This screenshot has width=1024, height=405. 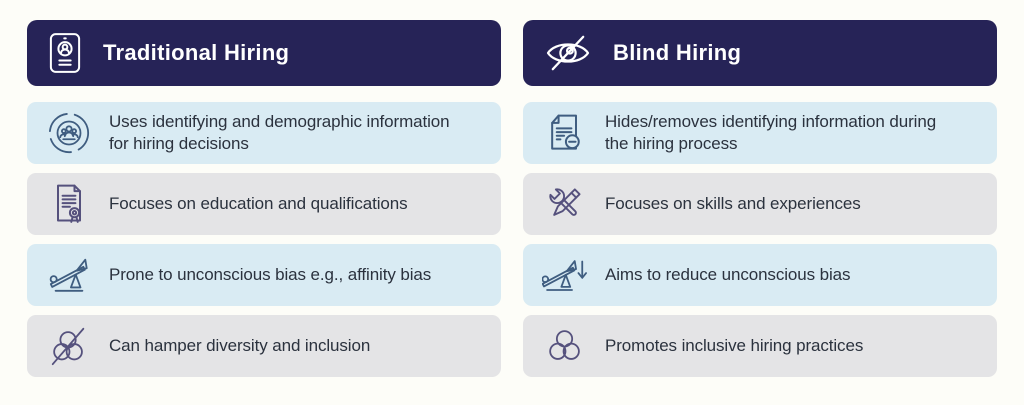 I want to click on row-text: Aims to reduce unconscious bias, so click(x=728, y=274).